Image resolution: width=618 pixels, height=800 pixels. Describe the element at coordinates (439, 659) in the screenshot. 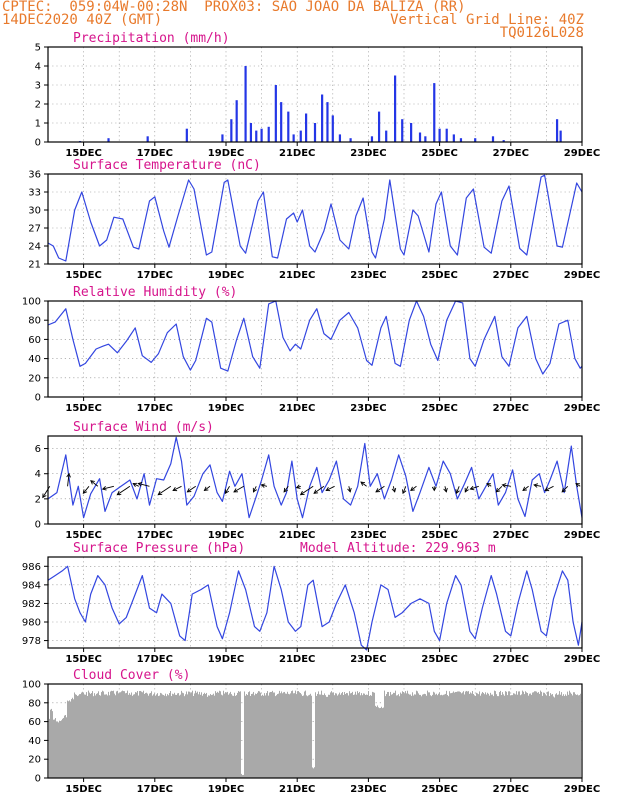

I see `x-tick-label: 25DEC` at that location.